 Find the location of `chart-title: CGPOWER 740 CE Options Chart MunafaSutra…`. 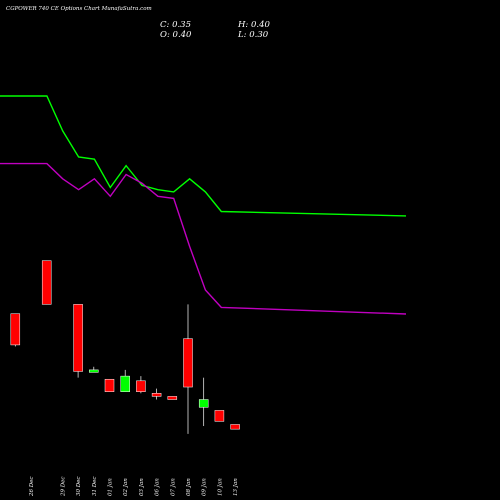

chart-title: CGPOWER 740 CE Options Chart MunafaSutra… is located at coordinates (79, 9).